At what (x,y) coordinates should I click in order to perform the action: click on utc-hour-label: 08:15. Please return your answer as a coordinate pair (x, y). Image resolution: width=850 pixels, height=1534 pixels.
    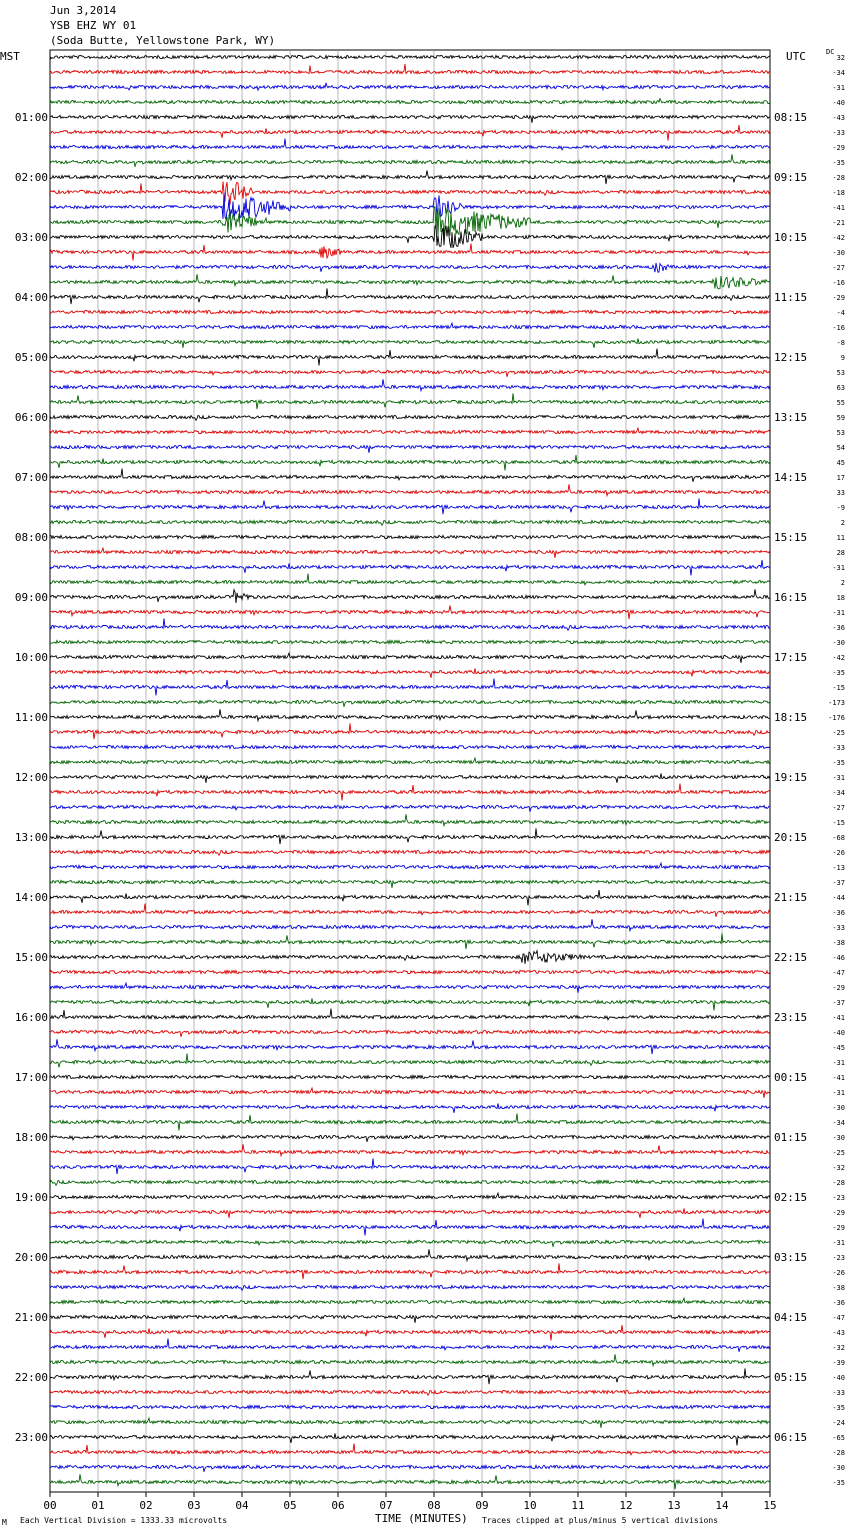
    Looking at the image, I should click on (790, 117).